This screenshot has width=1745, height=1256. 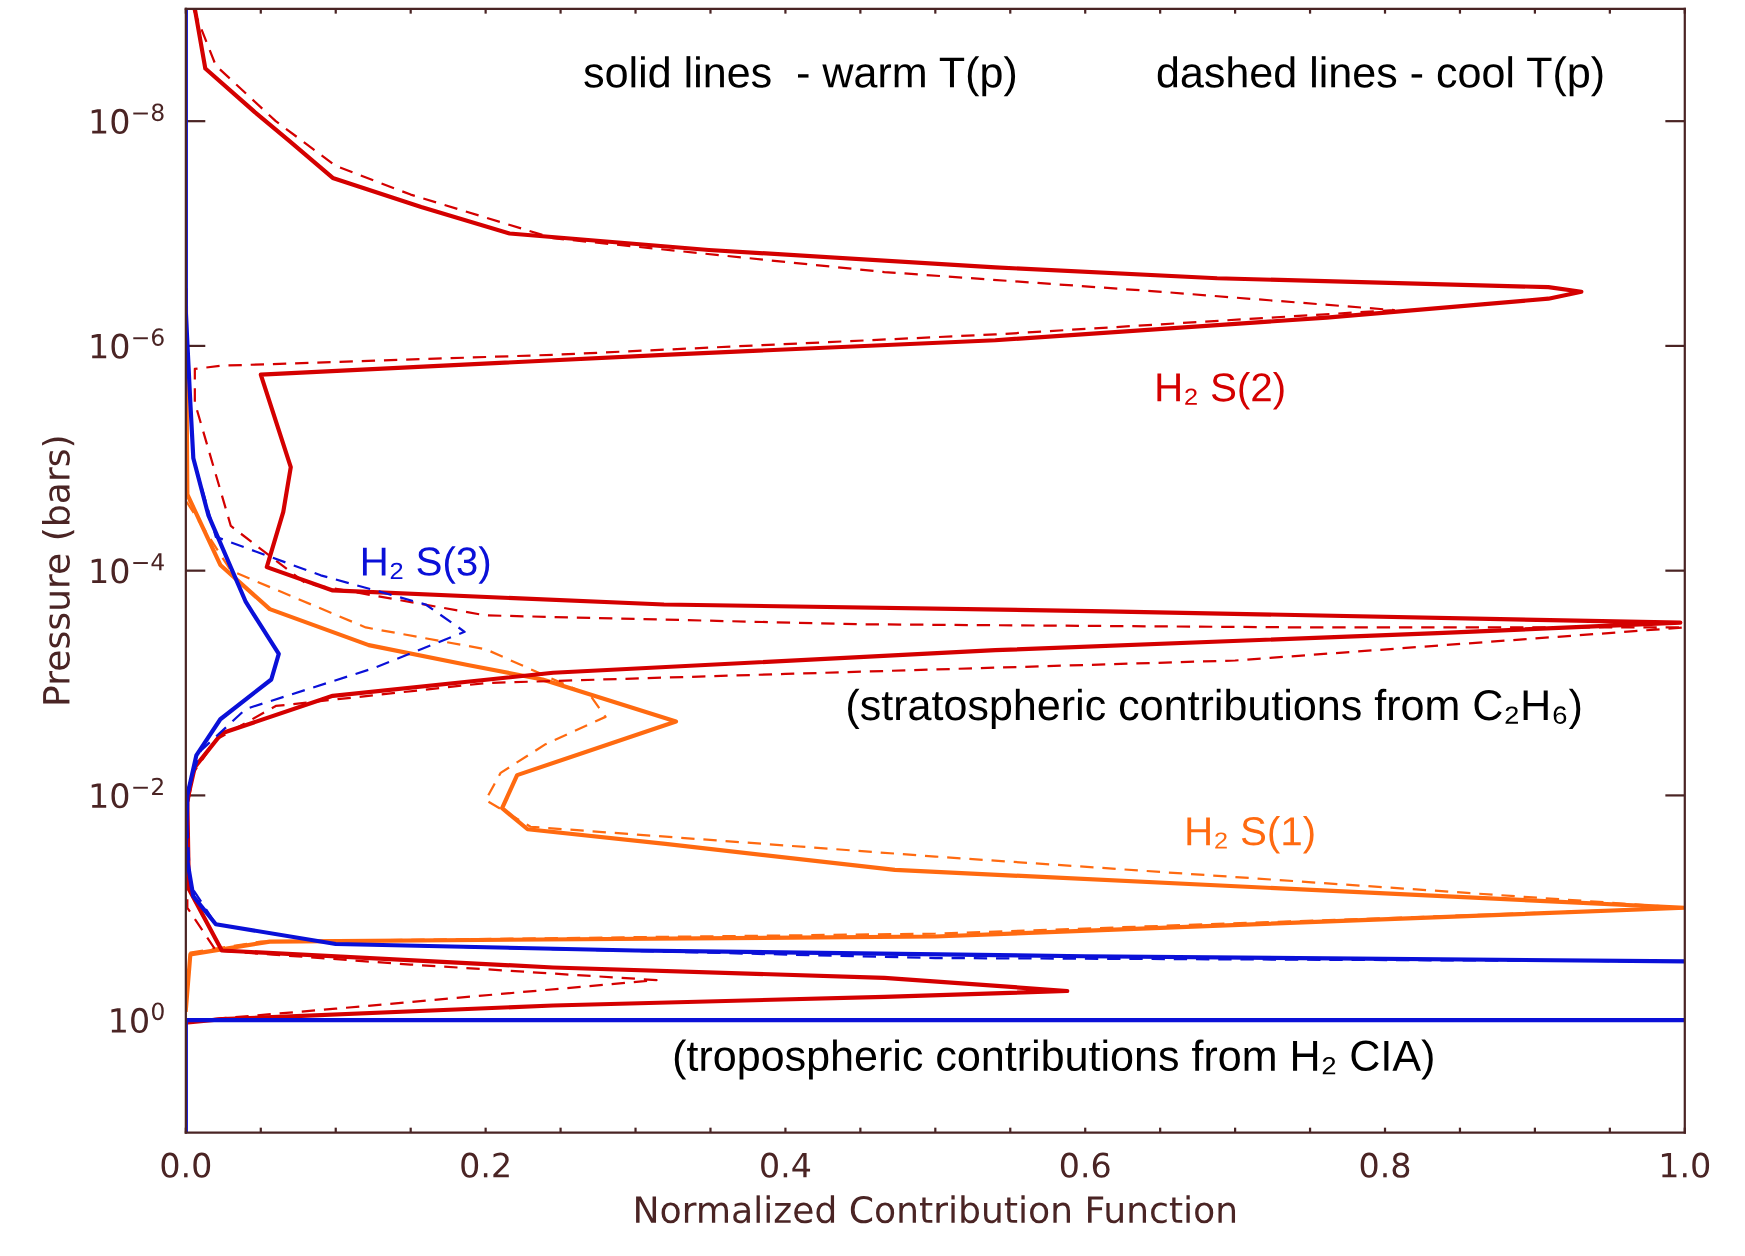 What do you see at coordinates (1250, 834) in the screenshot?
I see `series-label: H₂ S(1)` at bounding box center [1250, 834].